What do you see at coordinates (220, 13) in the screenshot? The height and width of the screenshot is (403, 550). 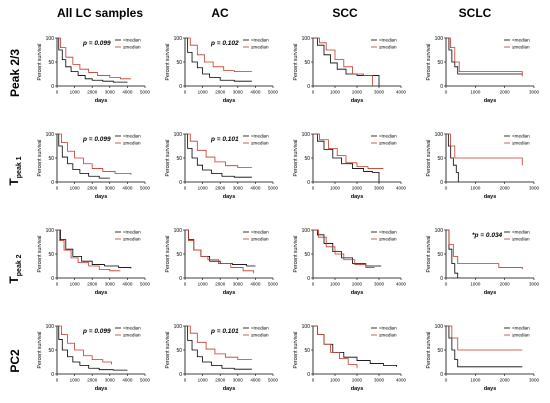 I see `col-header-ac: AC` at bounding box center [220, 13].